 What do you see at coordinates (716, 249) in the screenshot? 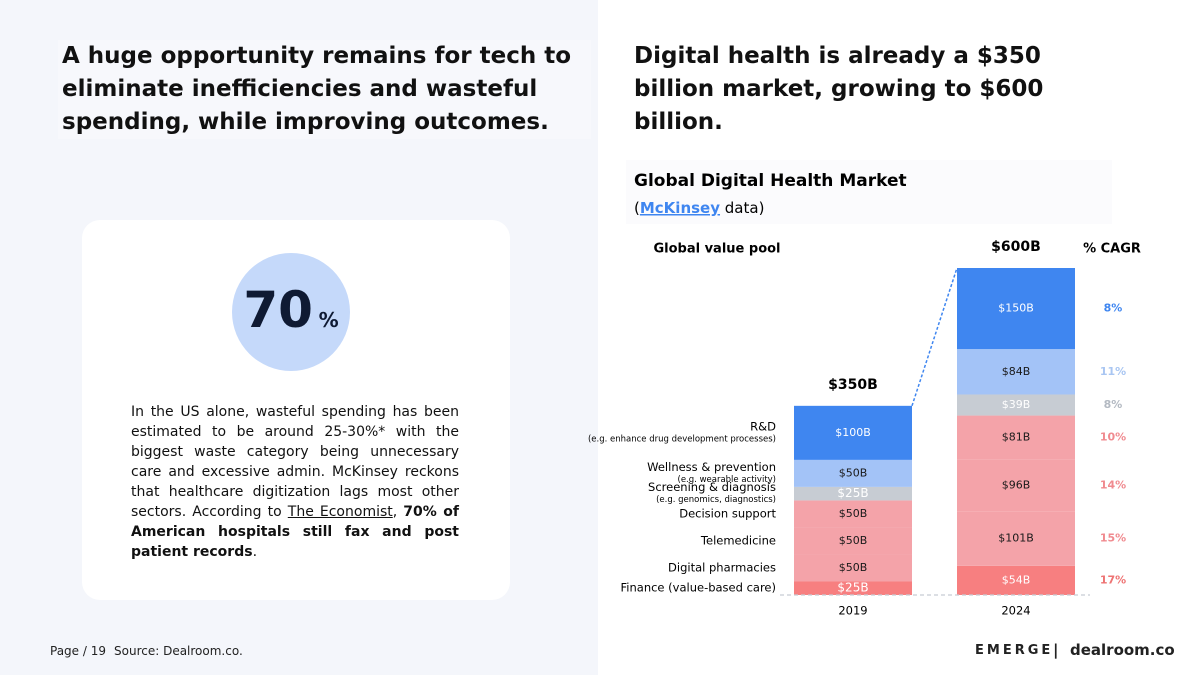
I see `column-header: Global value pool` at bounding box center [716, 249].